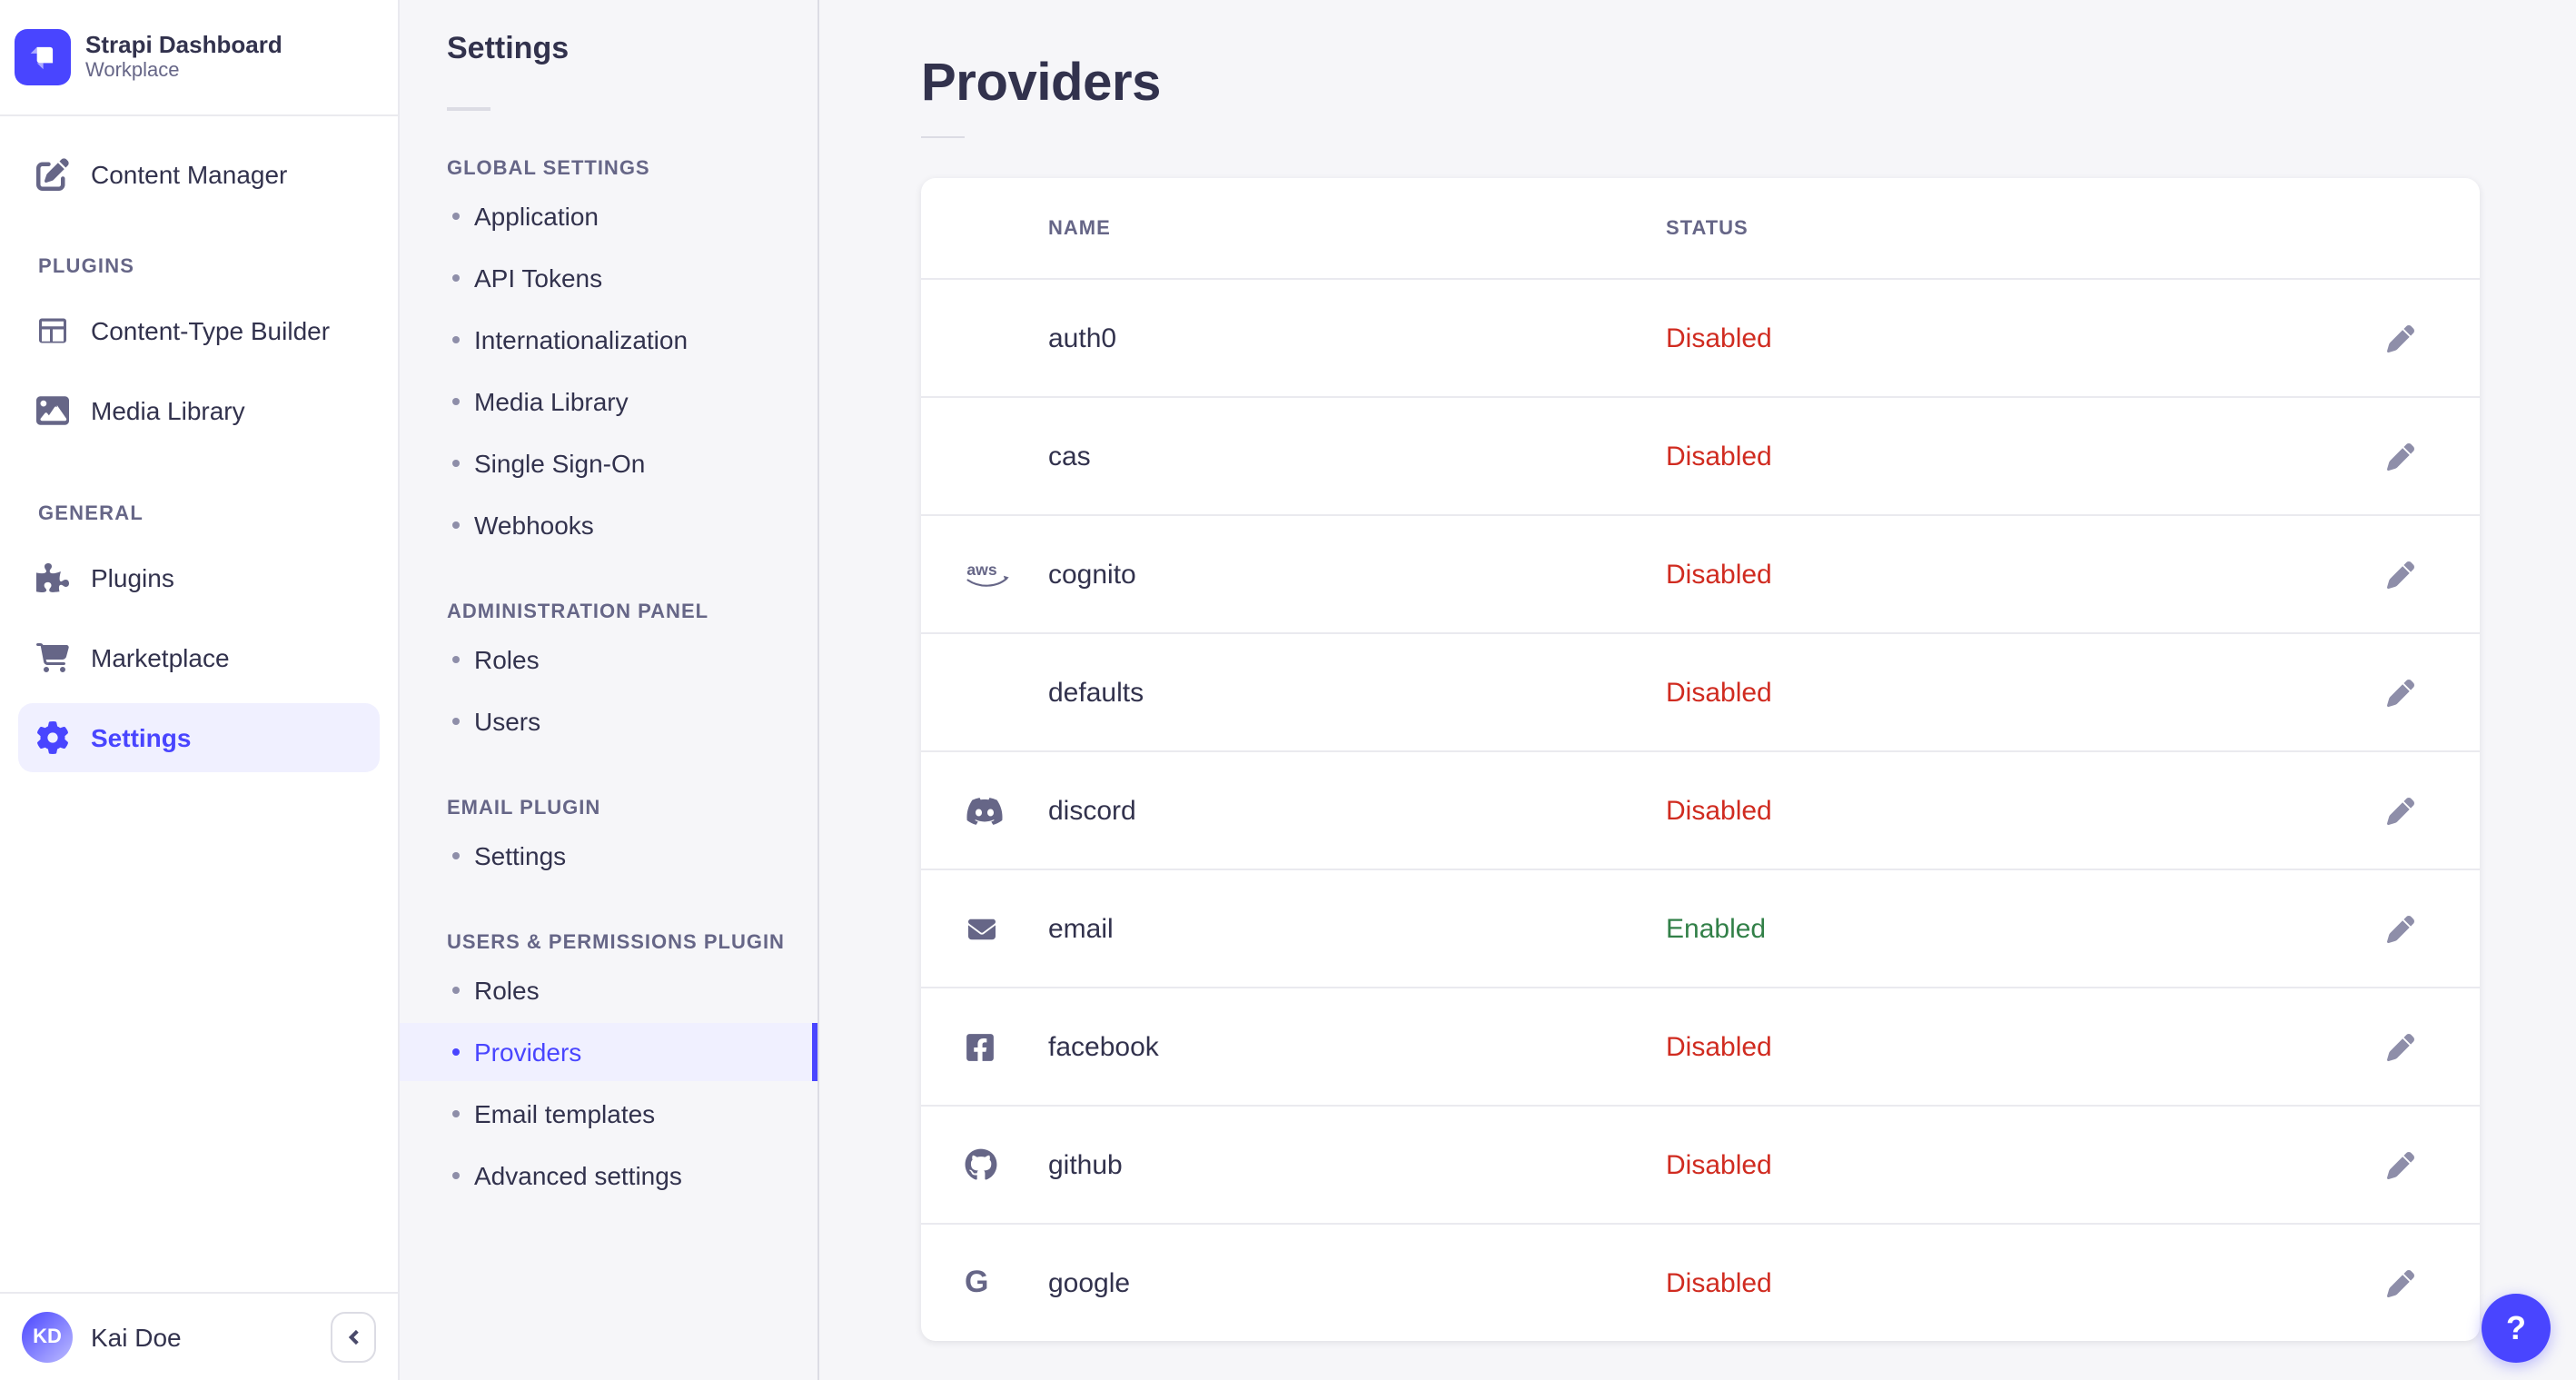 The width and height of the screenshot is (2576, 1380). I want to click on sidebar-item-marketplace: Marketplace, so click(199, 657).